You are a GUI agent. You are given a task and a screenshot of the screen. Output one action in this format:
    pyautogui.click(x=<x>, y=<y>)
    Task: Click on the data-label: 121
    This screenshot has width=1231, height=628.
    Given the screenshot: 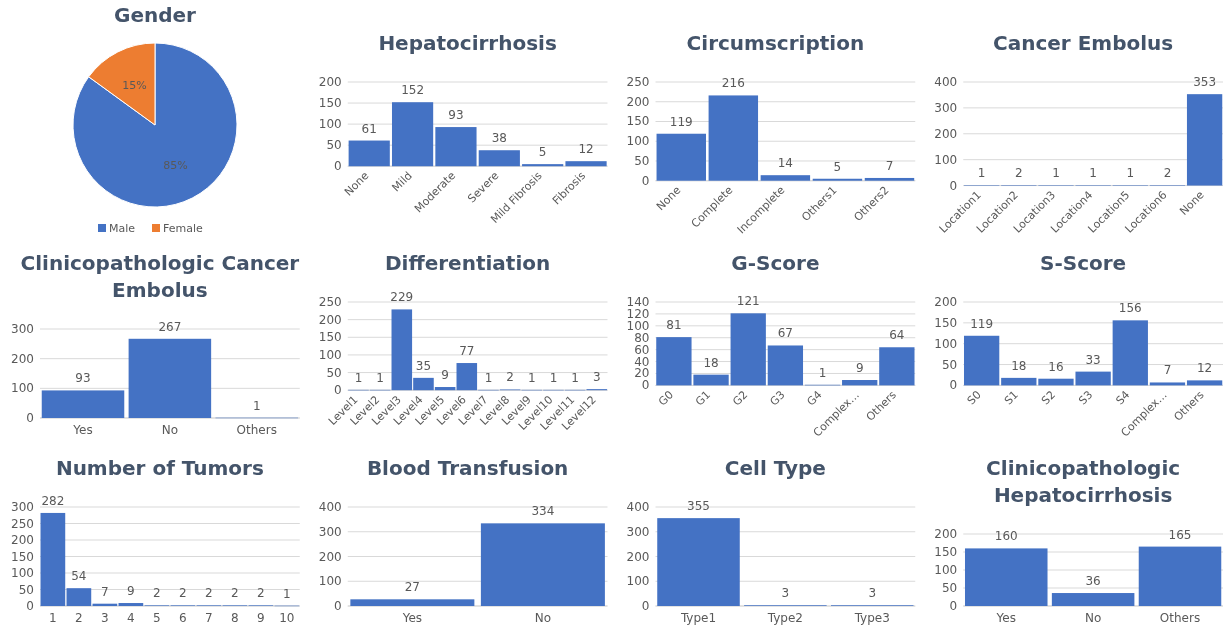 What is the action you would take?
    pyautogui.click(x=748, y=301)
    